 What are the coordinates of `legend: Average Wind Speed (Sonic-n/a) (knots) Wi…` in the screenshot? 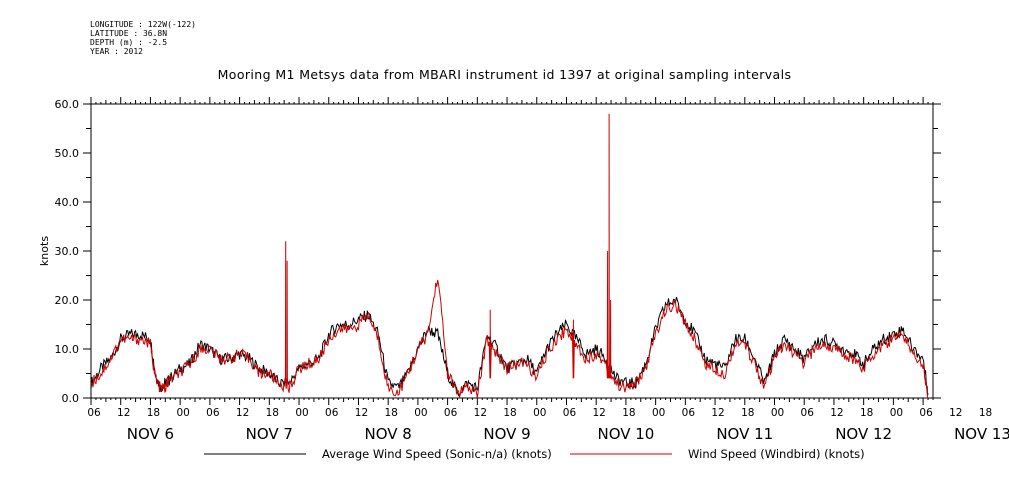 It's located at (534, 454).